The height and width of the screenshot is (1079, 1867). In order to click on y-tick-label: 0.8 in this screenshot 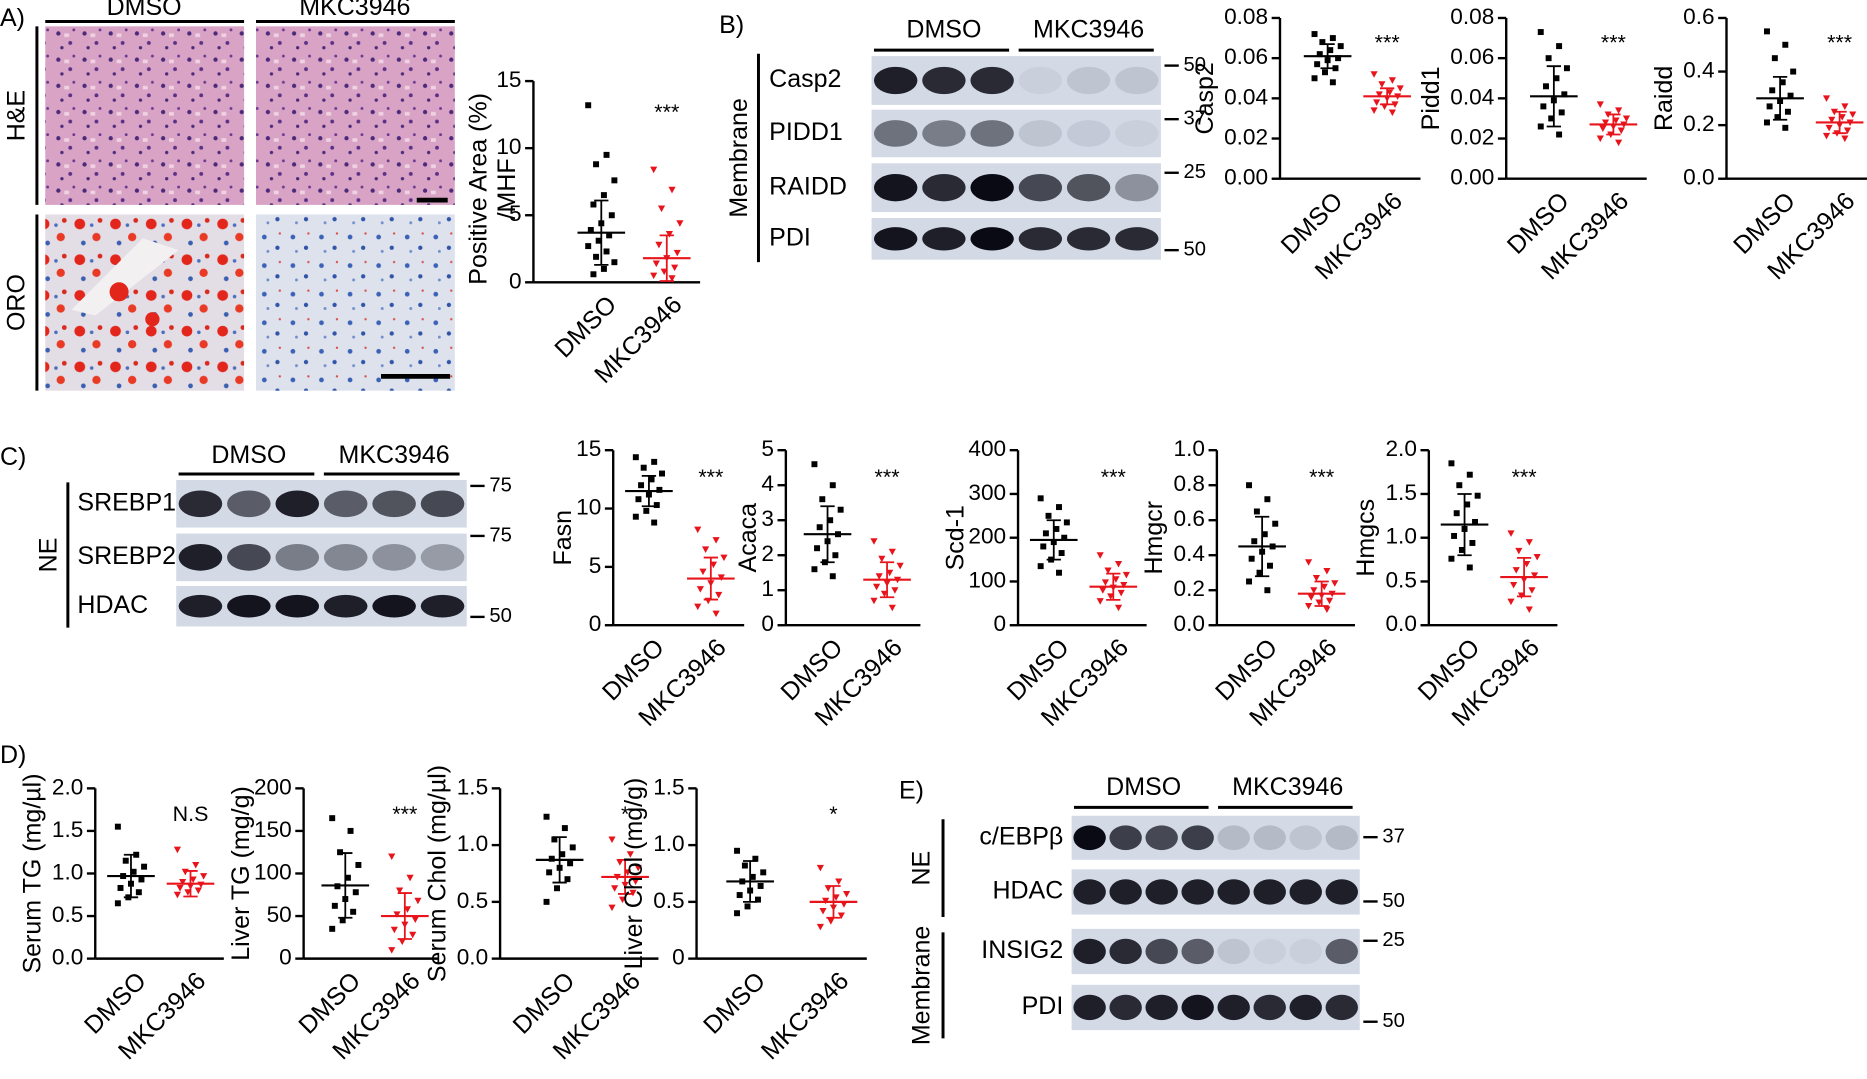, I will do `click(1189, 483)`.